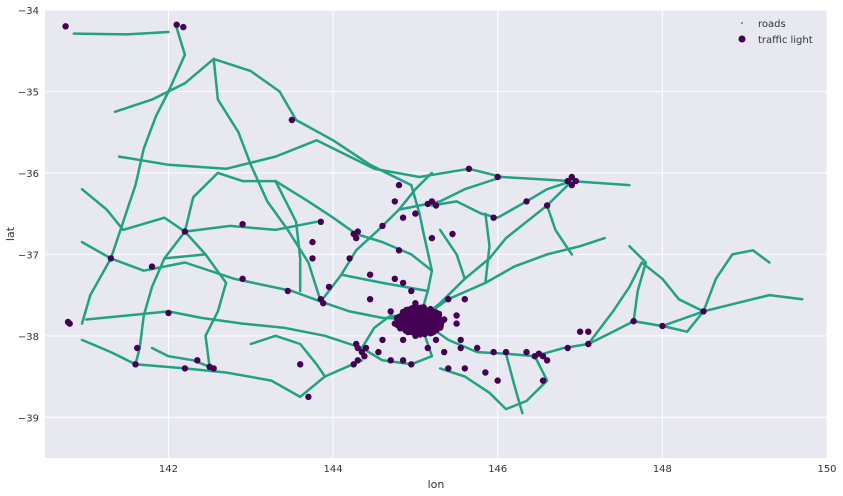  Describe the element at coordinates (28, 92) in the screenshot. I see `y-tick-label: −35` at that location.